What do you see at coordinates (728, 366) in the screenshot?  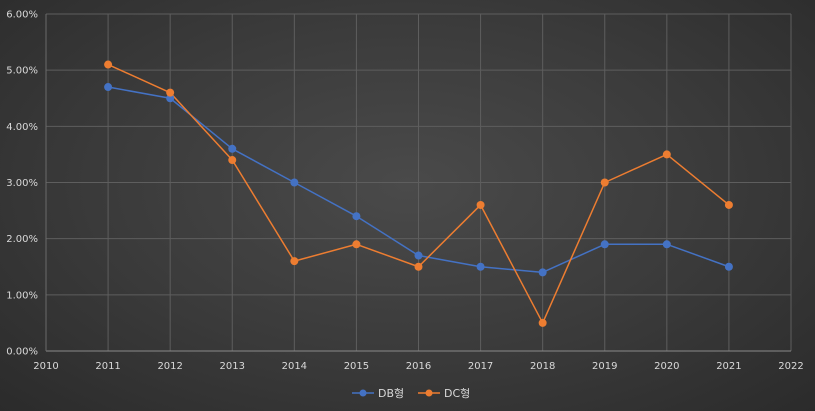 I see `x-tick-label: 2021` at bounding box center [728, 366].